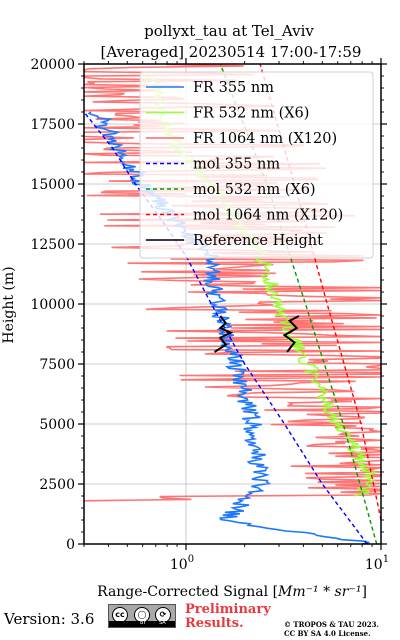  I want to click on y-tick-label-6: 15000, so click(52, 185).